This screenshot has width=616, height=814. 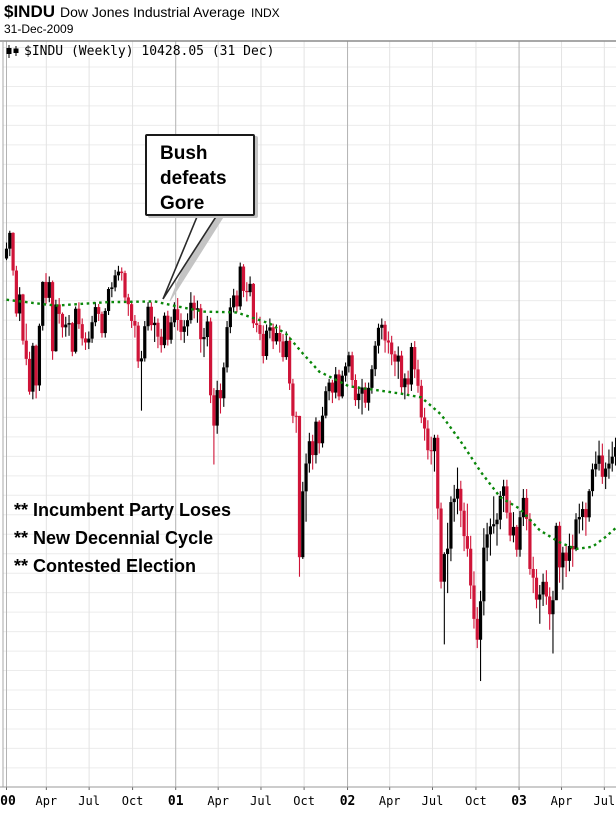 I want to click on callout-tail, so click(x=194, y=256).